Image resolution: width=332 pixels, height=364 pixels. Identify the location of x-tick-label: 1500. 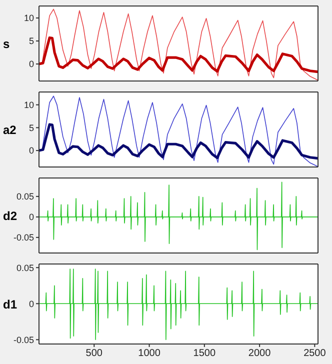
(204, 354).